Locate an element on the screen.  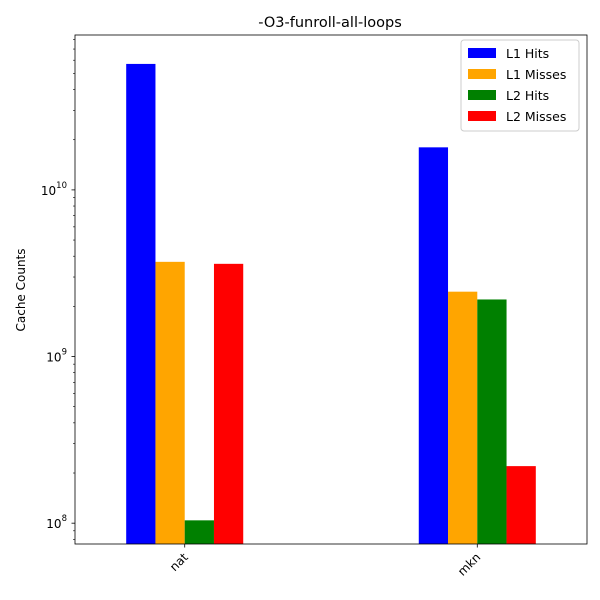
x-tick-label-mkn: mkn is located at coordinates (469, 564).